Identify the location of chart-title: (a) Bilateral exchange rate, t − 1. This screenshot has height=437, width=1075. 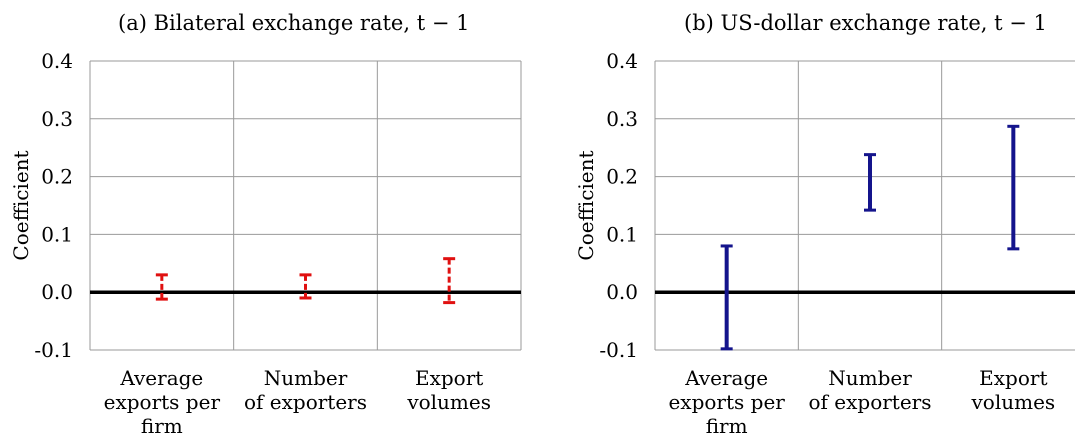
(293, 23).